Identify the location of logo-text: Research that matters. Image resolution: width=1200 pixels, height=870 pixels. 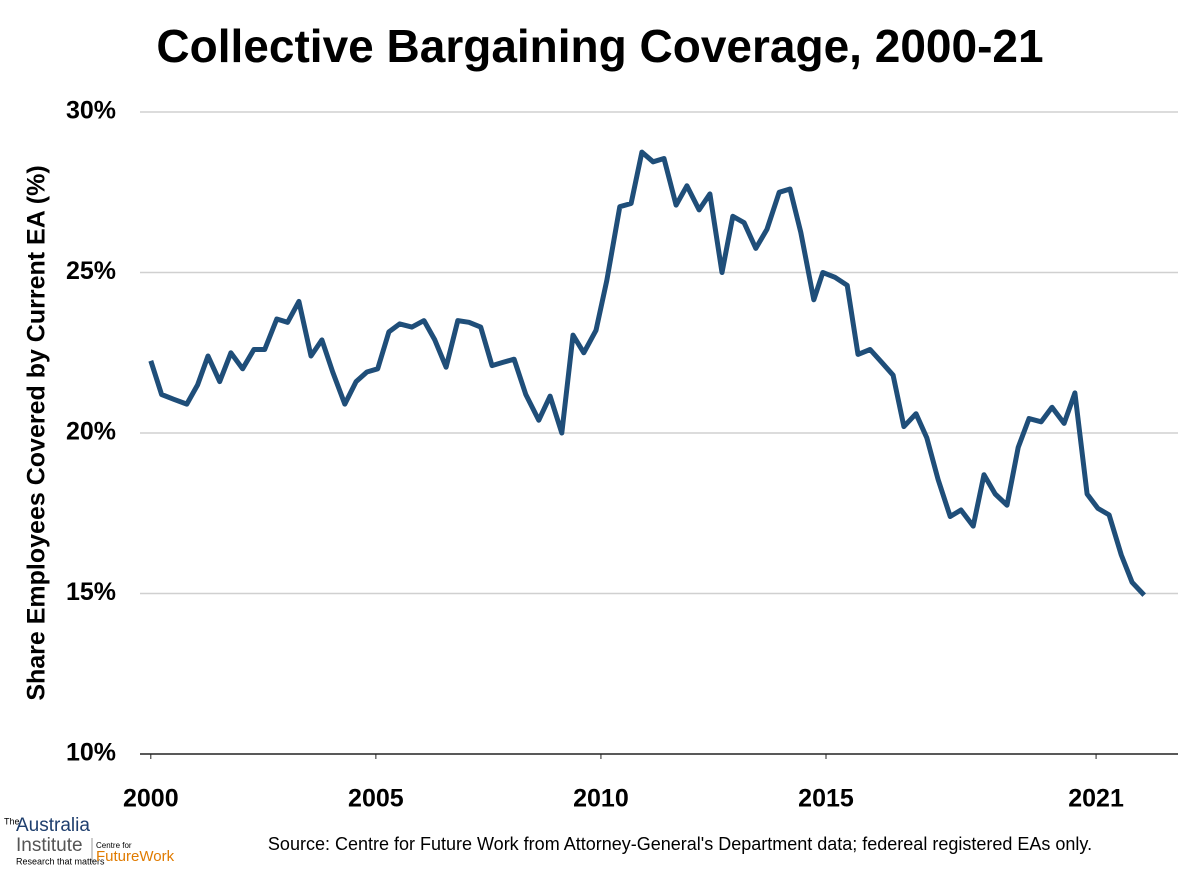
(60, 861).